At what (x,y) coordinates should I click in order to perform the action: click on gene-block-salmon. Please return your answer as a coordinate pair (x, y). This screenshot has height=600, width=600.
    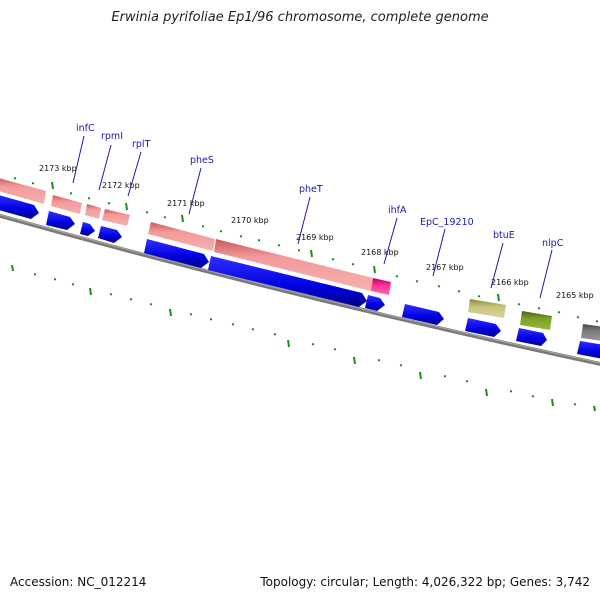
    Looking at the image, I should click on (23, 191).